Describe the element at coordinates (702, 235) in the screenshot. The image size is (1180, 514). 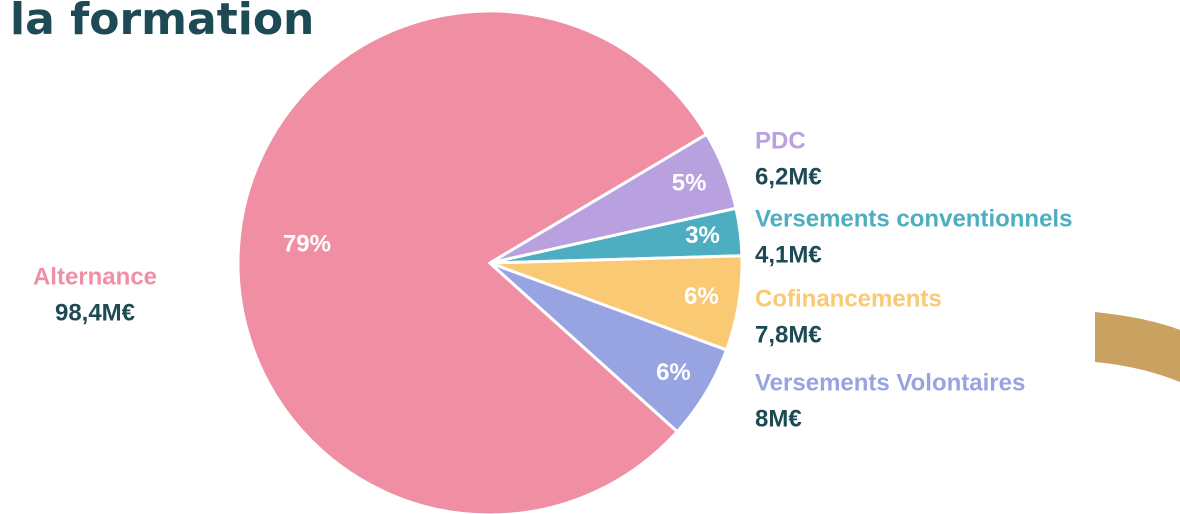
I see `value-label: 3%` at that location.